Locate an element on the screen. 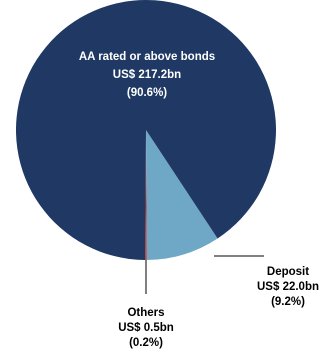  slice-label-others-name: Others is located at coordinates (145, 313).